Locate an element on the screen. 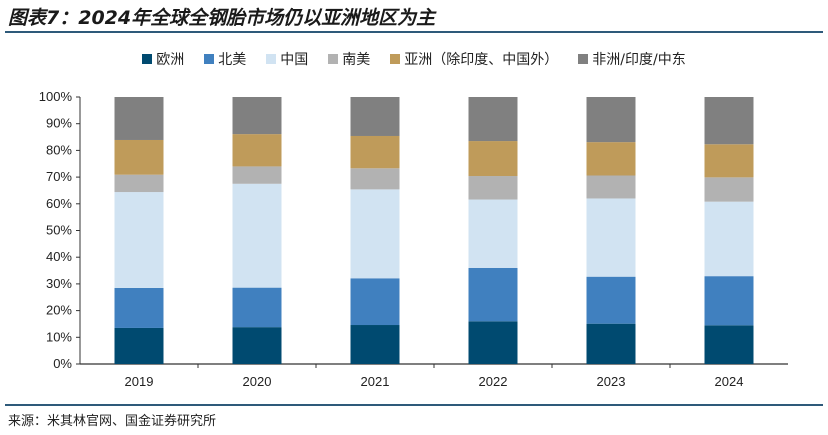 This screenshot has width=828, height=435. legend: 欧洲 北美 中国 南美 亚洲（除印度、中国外） 非洲/印度/中东 is located at coordinates (414, 59).